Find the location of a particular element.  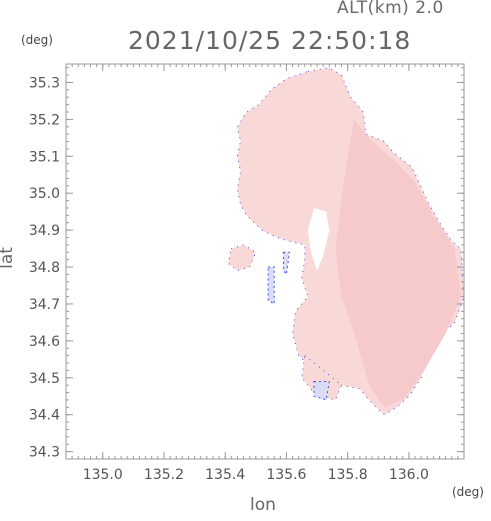

y-tick-label: 34.5 is located at coordinates (44, 379).